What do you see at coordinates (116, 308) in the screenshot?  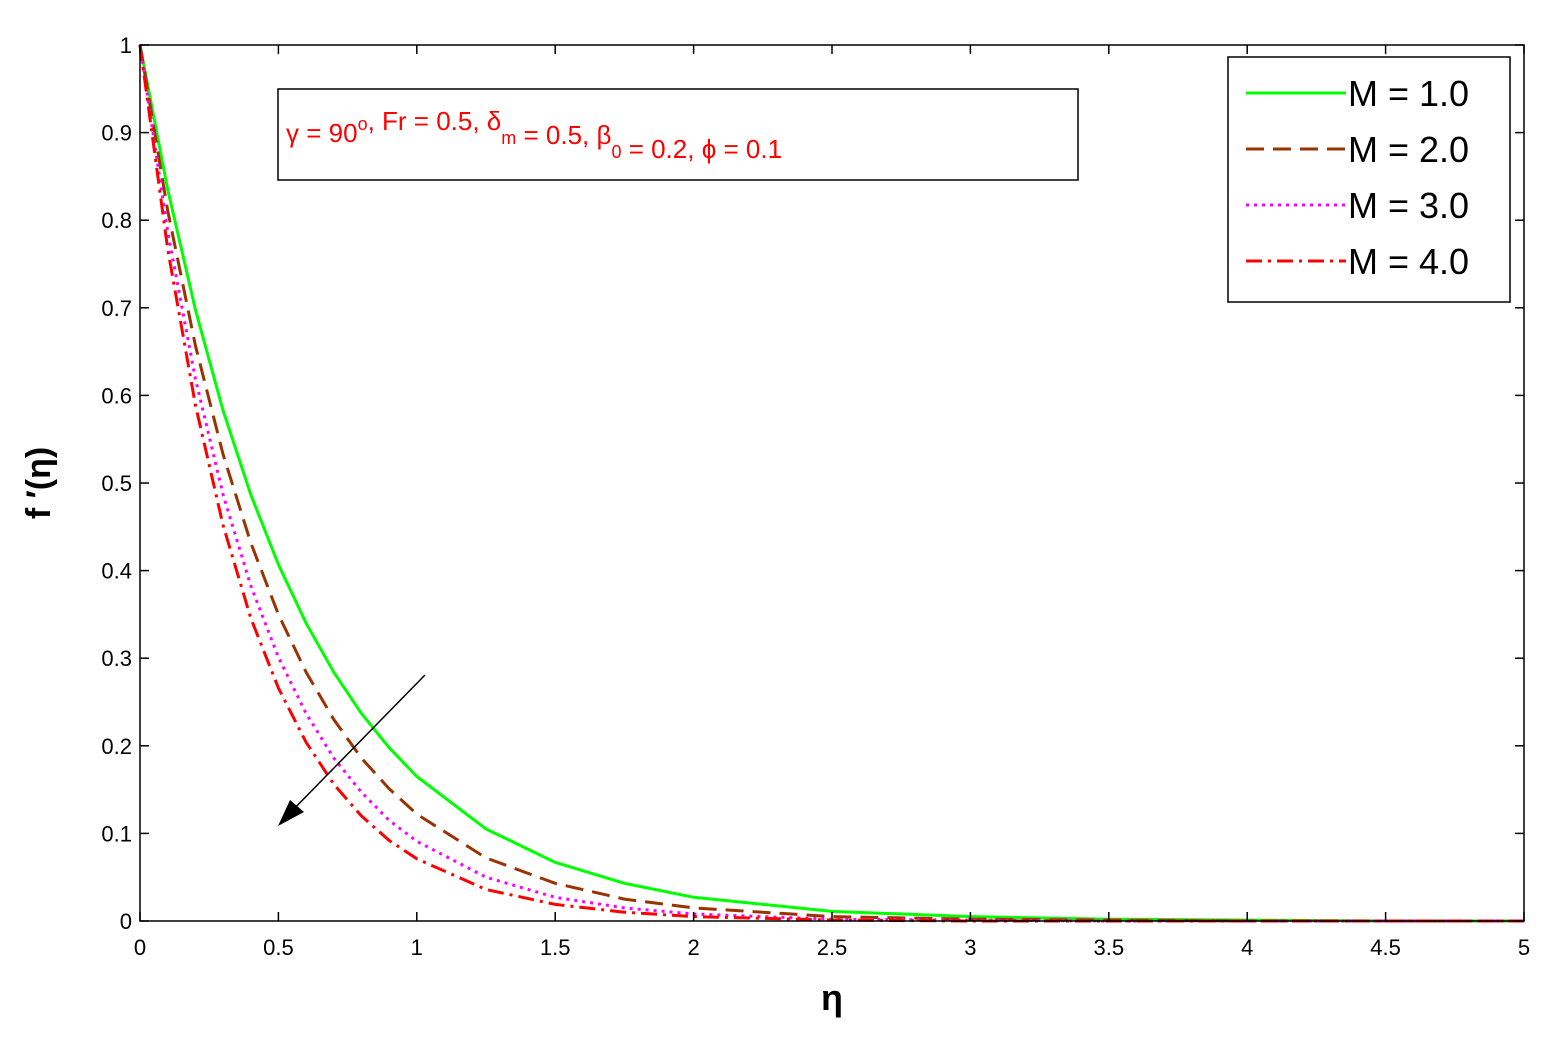 I see `y-tick-label: 0.7` at bounding box center [116, 308].